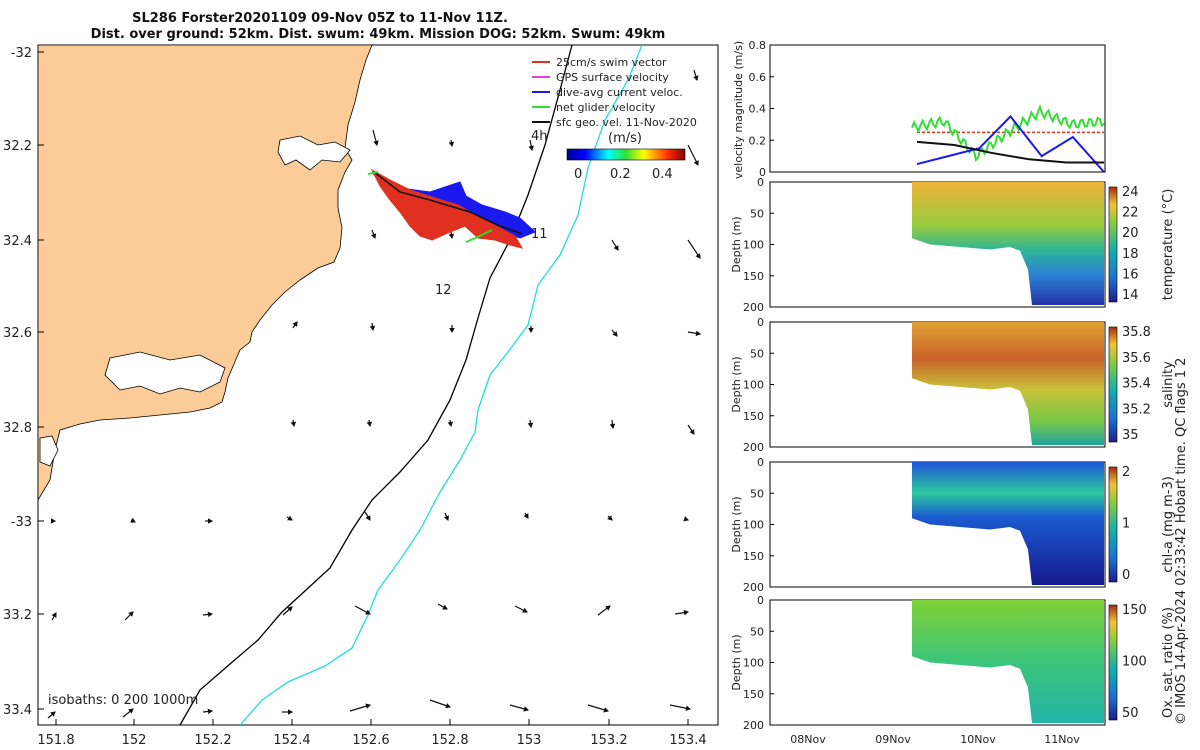 The width and height of the screenshot is (1200, 750). Describe the element at coordinates (1126, 524) in the screenshot. I see `section-colorbar-tick: 1` at that location.